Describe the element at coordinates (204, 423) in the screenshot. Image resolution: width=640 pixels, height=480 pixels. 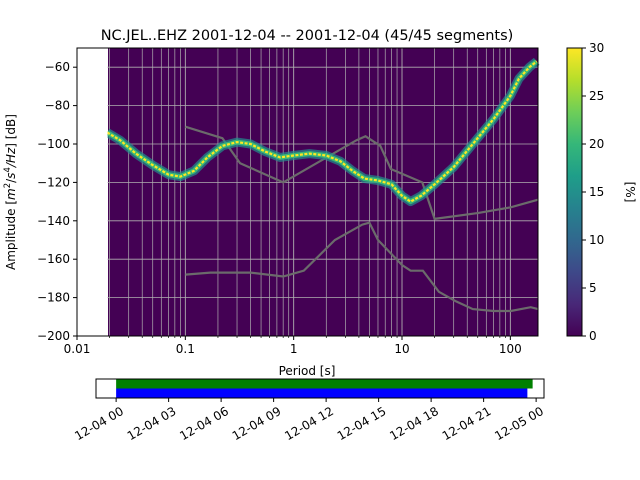
I see `timeline-tick-label: 12-04 06` at that location.